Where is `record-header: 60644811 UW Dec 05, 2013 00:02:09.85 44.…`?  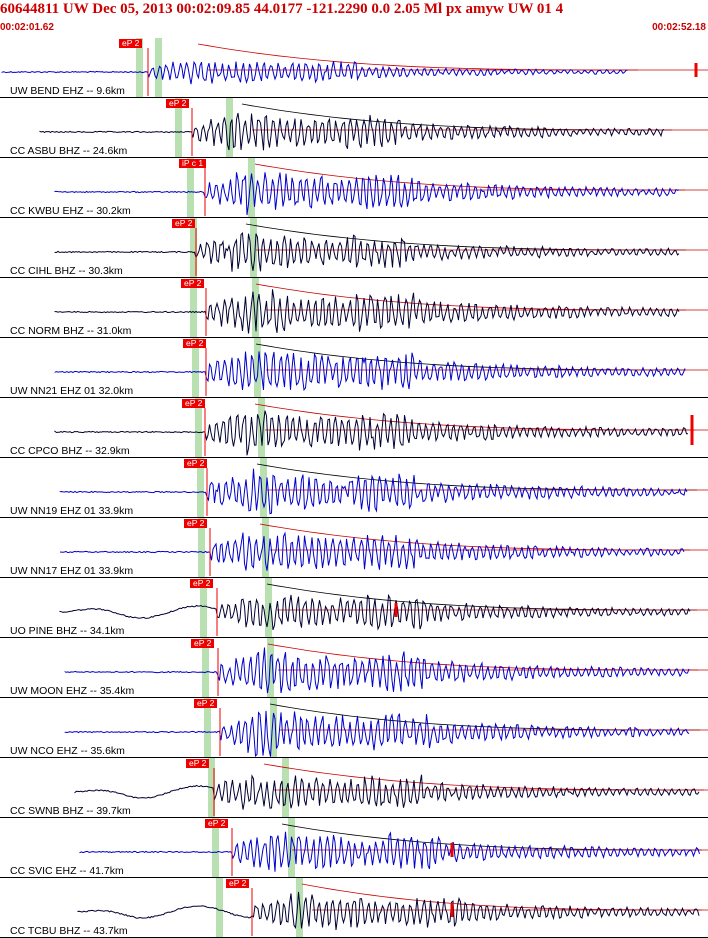
record-header: 60644811 UW Dec 05, 2013 00:02:09.85 44.… is located at coordinates (354, 19).